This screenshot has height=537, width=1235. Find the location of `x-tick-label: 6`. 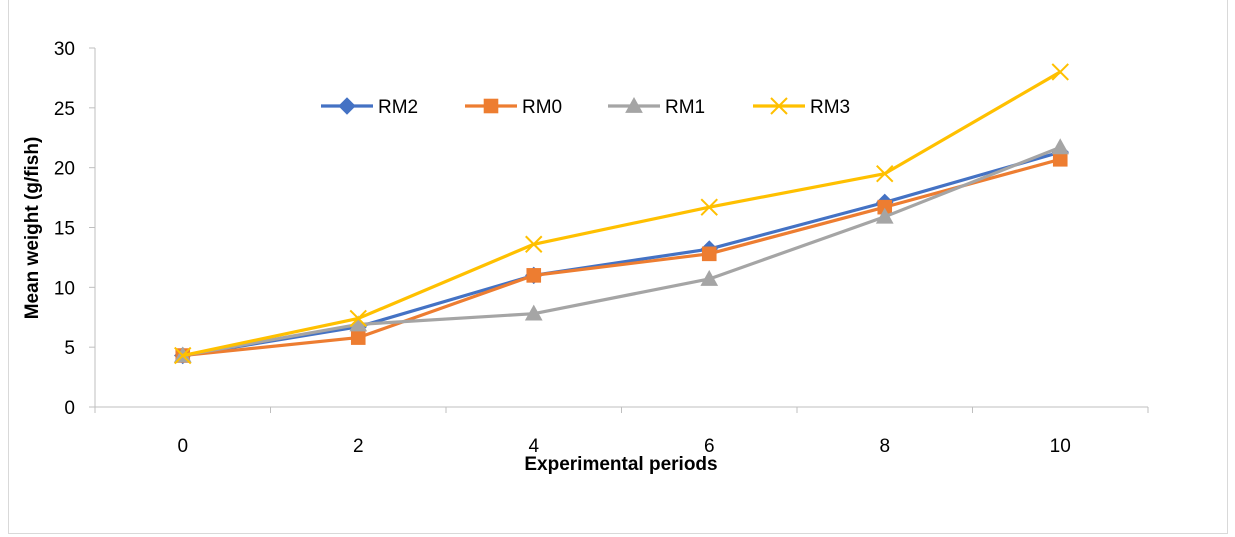

x-tick-label: 6 is located at coordinates (709, 446).